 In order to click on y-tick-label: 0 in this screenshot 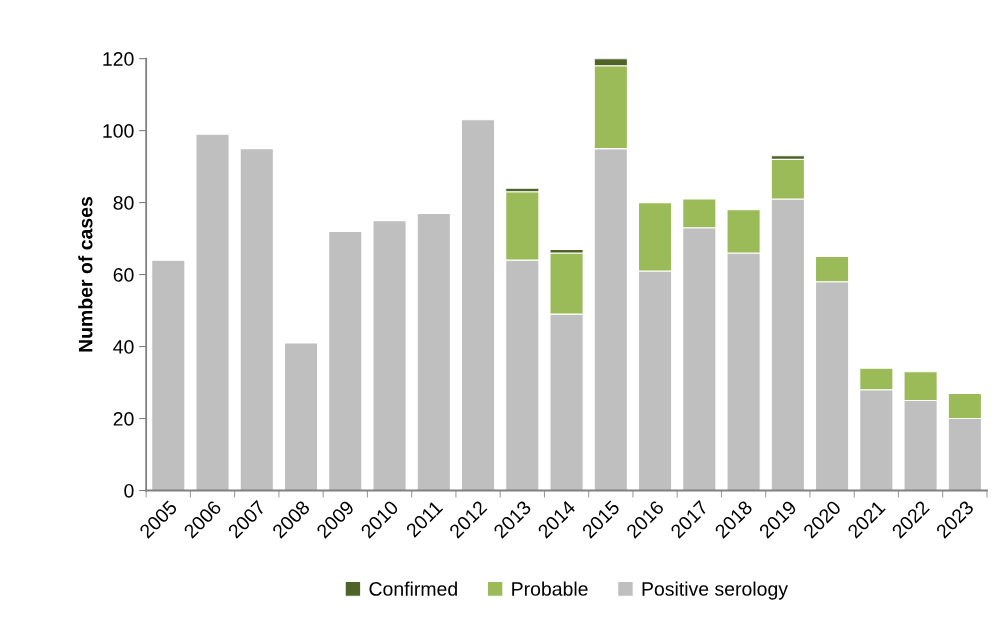, I will do `click(129, 490)`.